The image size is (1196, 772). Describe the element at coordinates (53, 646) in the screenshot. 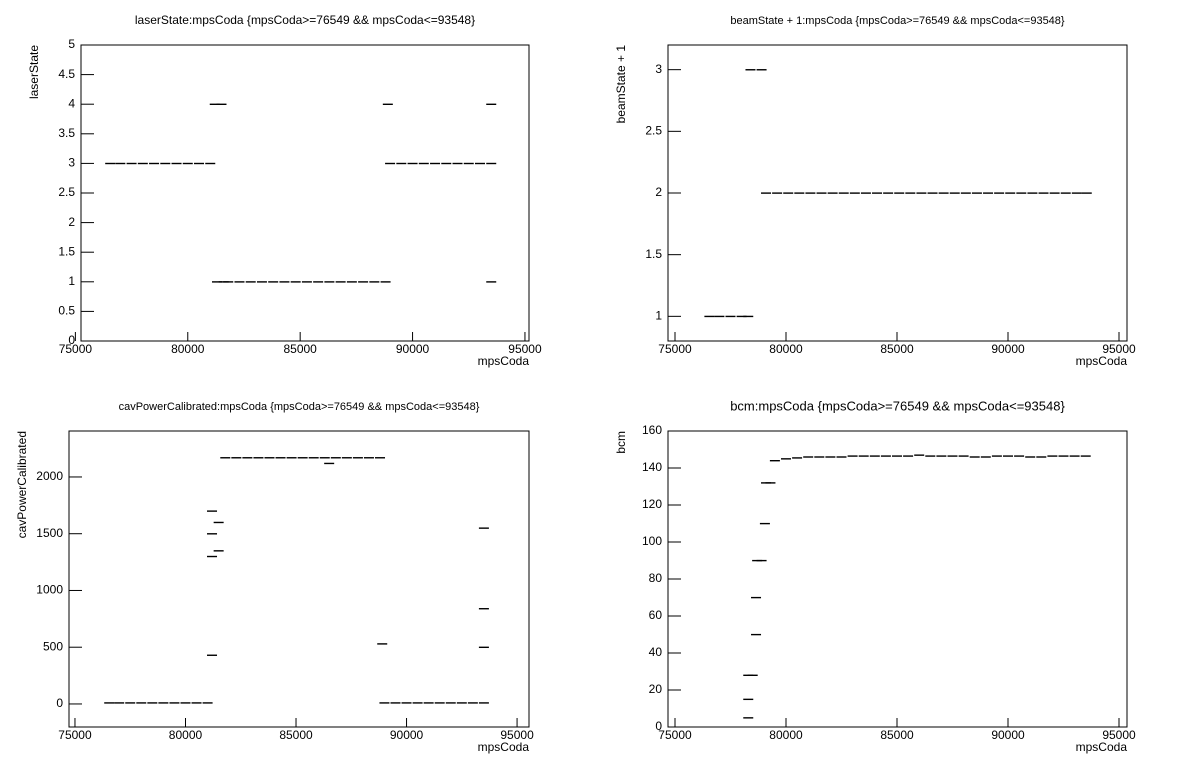

I see `y-tick-label: 500` at that location.